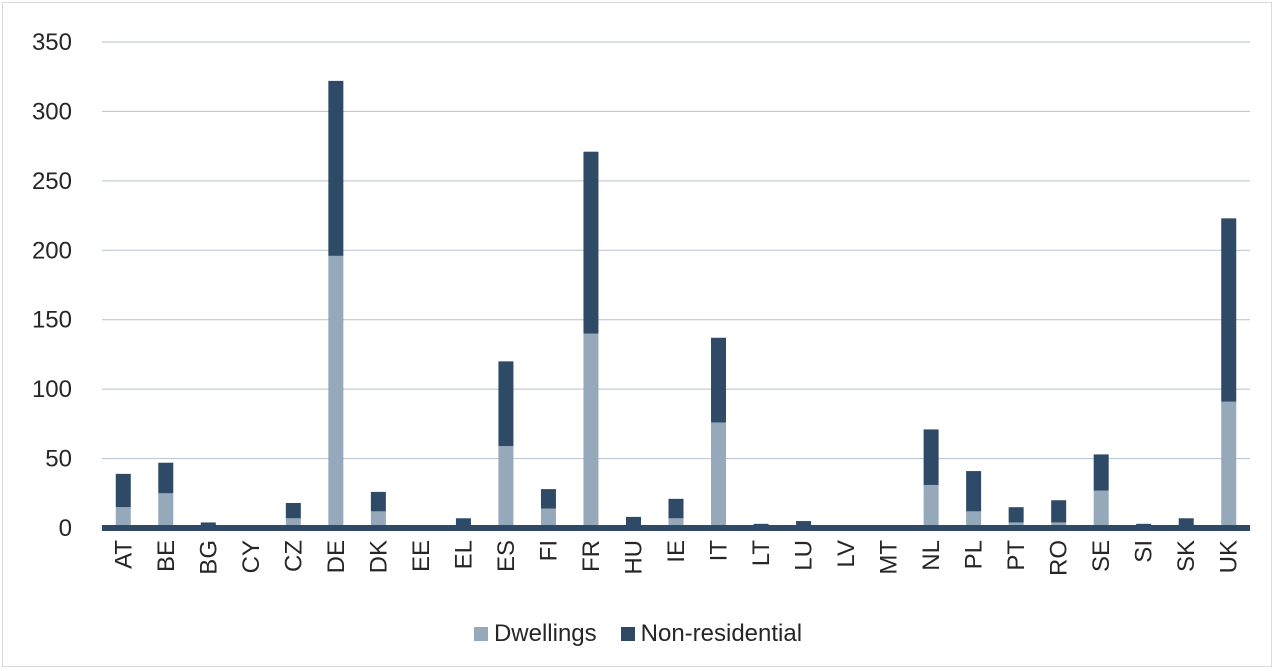  What do you see at coordinates (804, 555) in the screenshot?
I see `x-tick-label: LU` at bounding box center [804, 555].